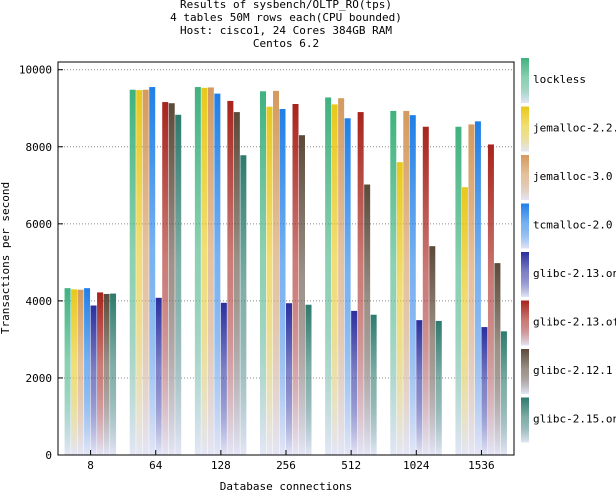 The height and width of the screenshot is (491, 616). What do you see at coordinates (204, 271) in the screenshot?
I see `bar-jemalloc-2.2.5-128` at bounding box center [204, 271].